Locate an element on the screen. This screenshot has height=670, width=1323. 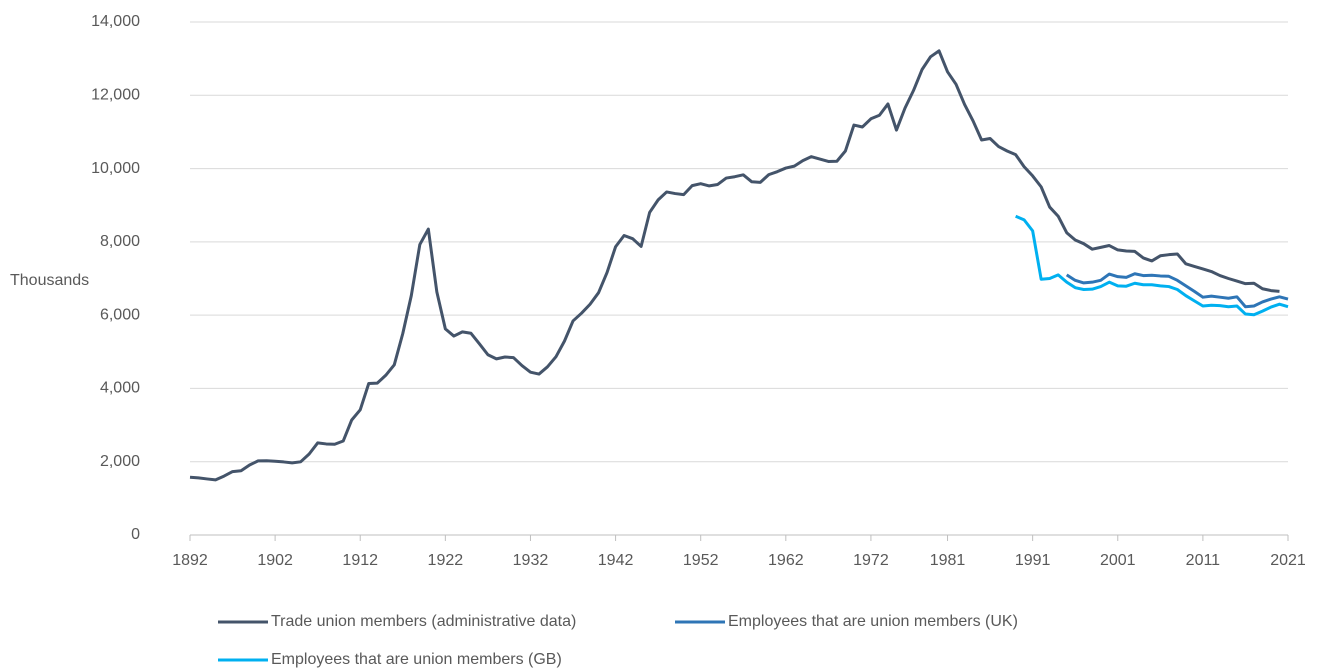
y-tick-label: 0 is located at coordinates (135, 534).